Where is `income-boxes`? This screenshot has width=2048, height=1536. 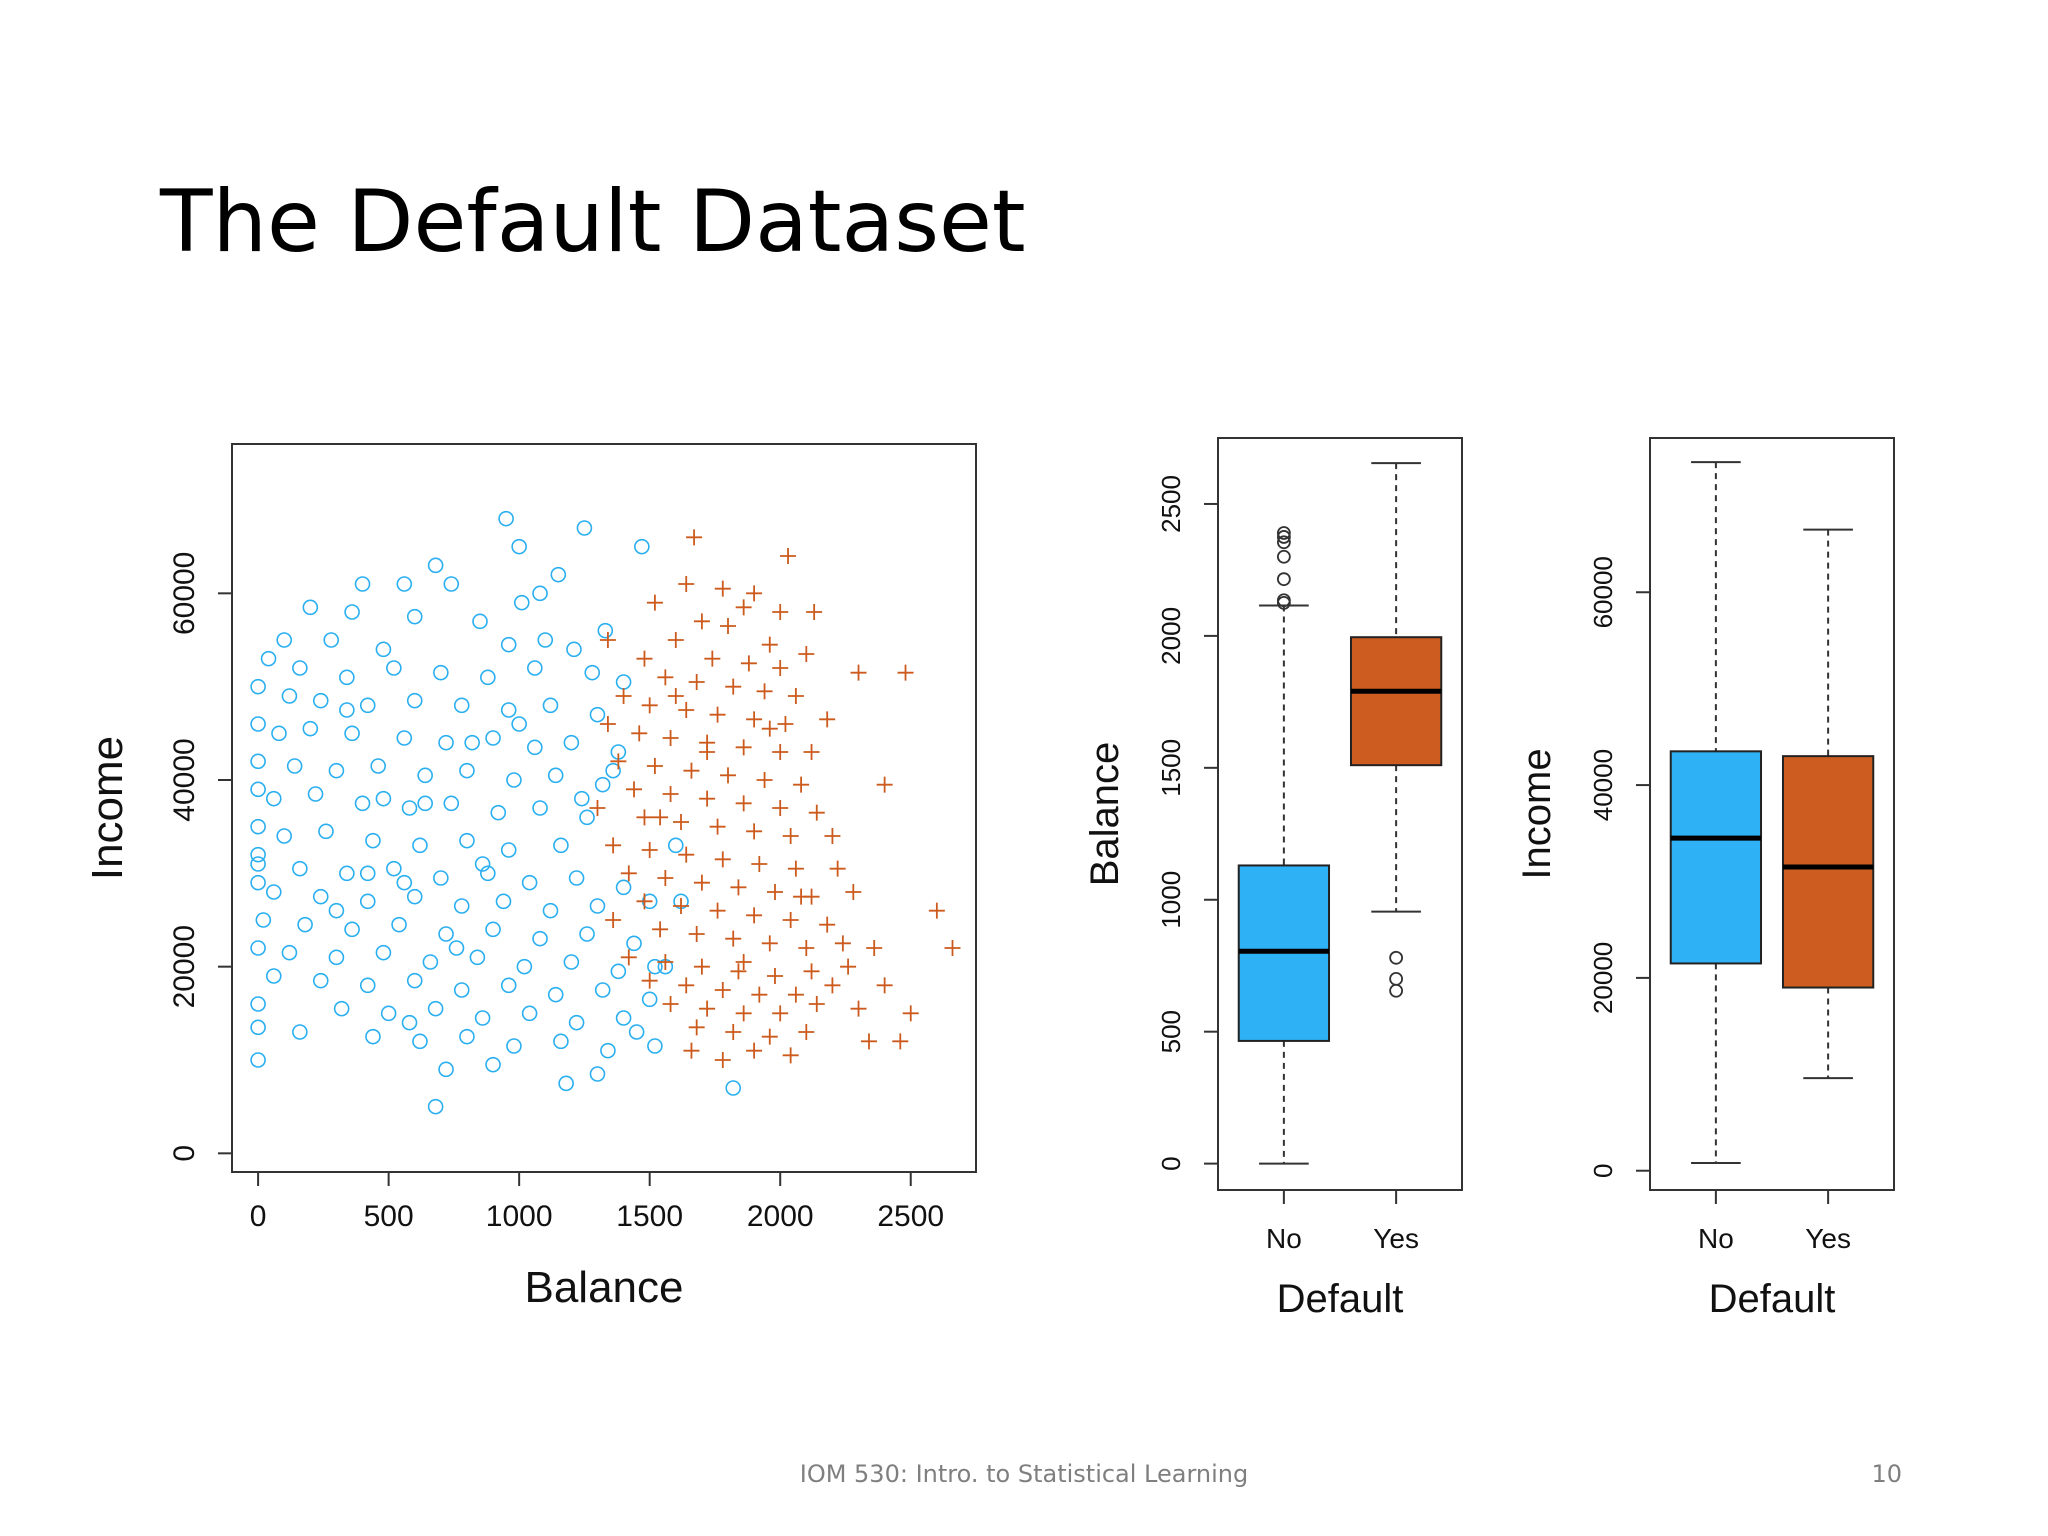
income-boxes is located at coordinates (1772, 813).